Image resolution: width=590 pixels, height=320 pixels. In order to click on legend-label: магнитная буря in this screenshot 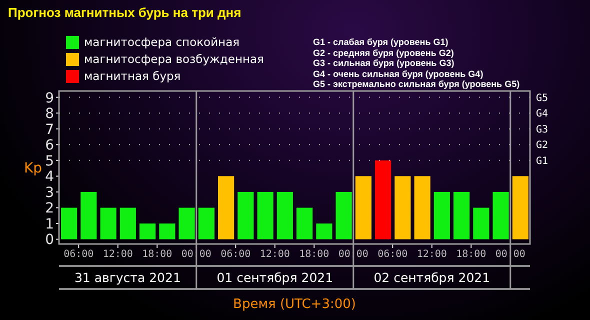, I will do `click(132, 76)`.